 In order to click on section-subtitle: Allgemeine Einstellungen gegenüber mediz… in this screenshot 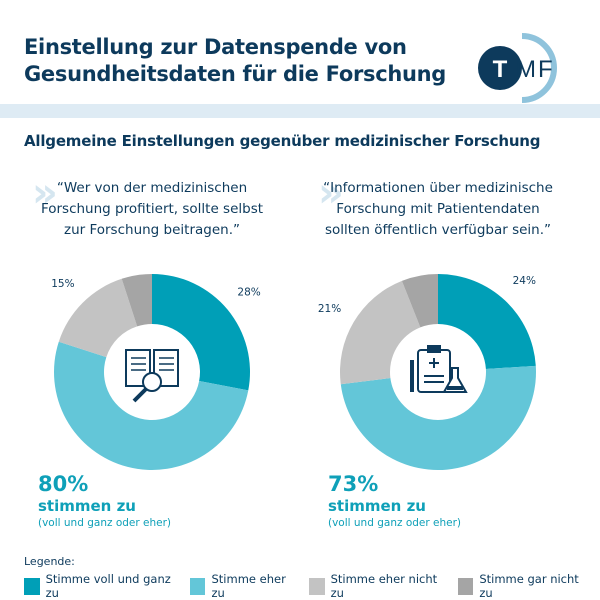, I will do `click(282, 141)`.